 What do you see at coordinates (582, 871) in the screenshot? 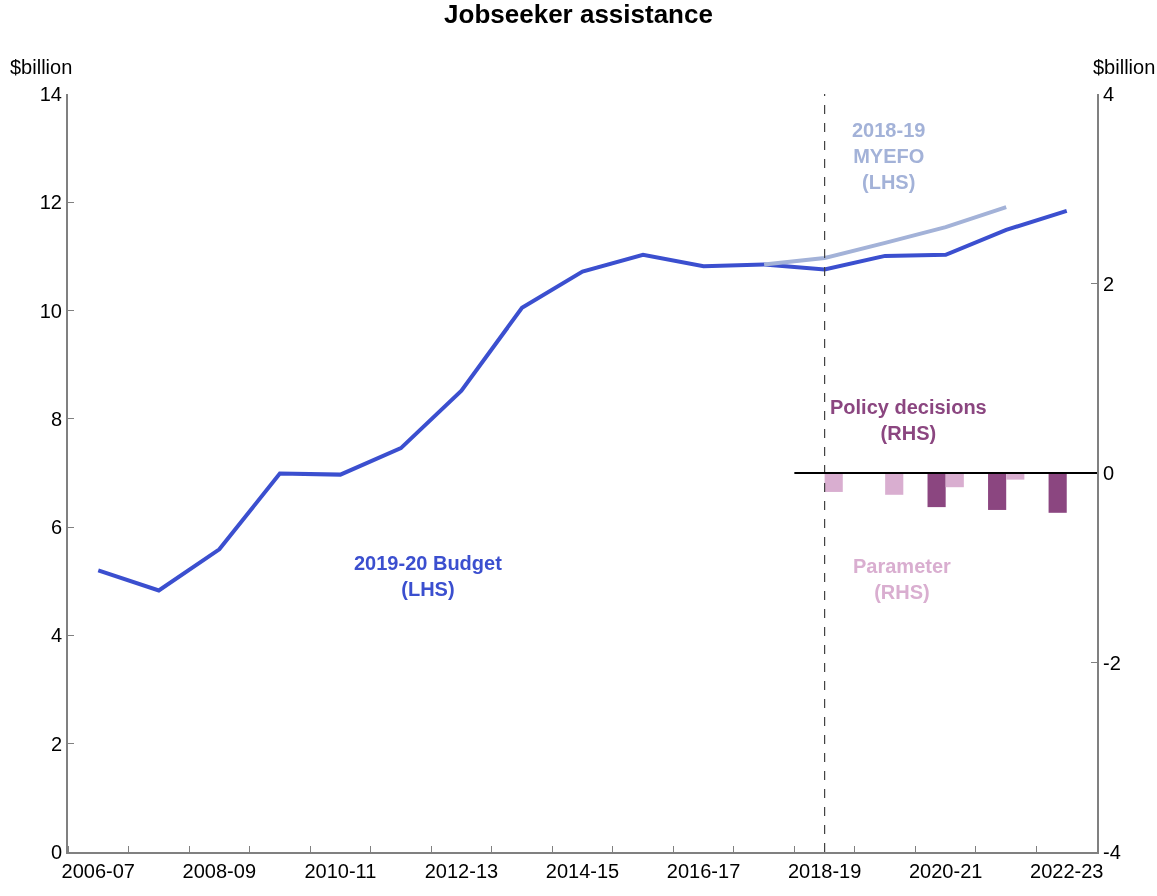
I see `x-tick-label: 2014-15` at bounding box center [582, 871].